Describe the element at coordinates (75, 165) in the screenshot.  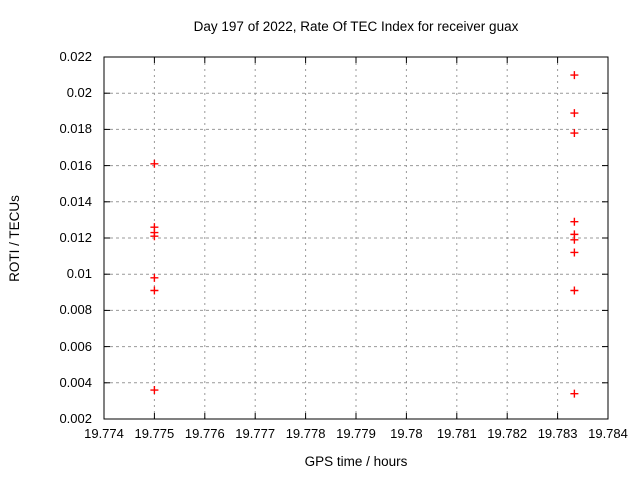
I see `y-tick-label: 0.016` at that location.